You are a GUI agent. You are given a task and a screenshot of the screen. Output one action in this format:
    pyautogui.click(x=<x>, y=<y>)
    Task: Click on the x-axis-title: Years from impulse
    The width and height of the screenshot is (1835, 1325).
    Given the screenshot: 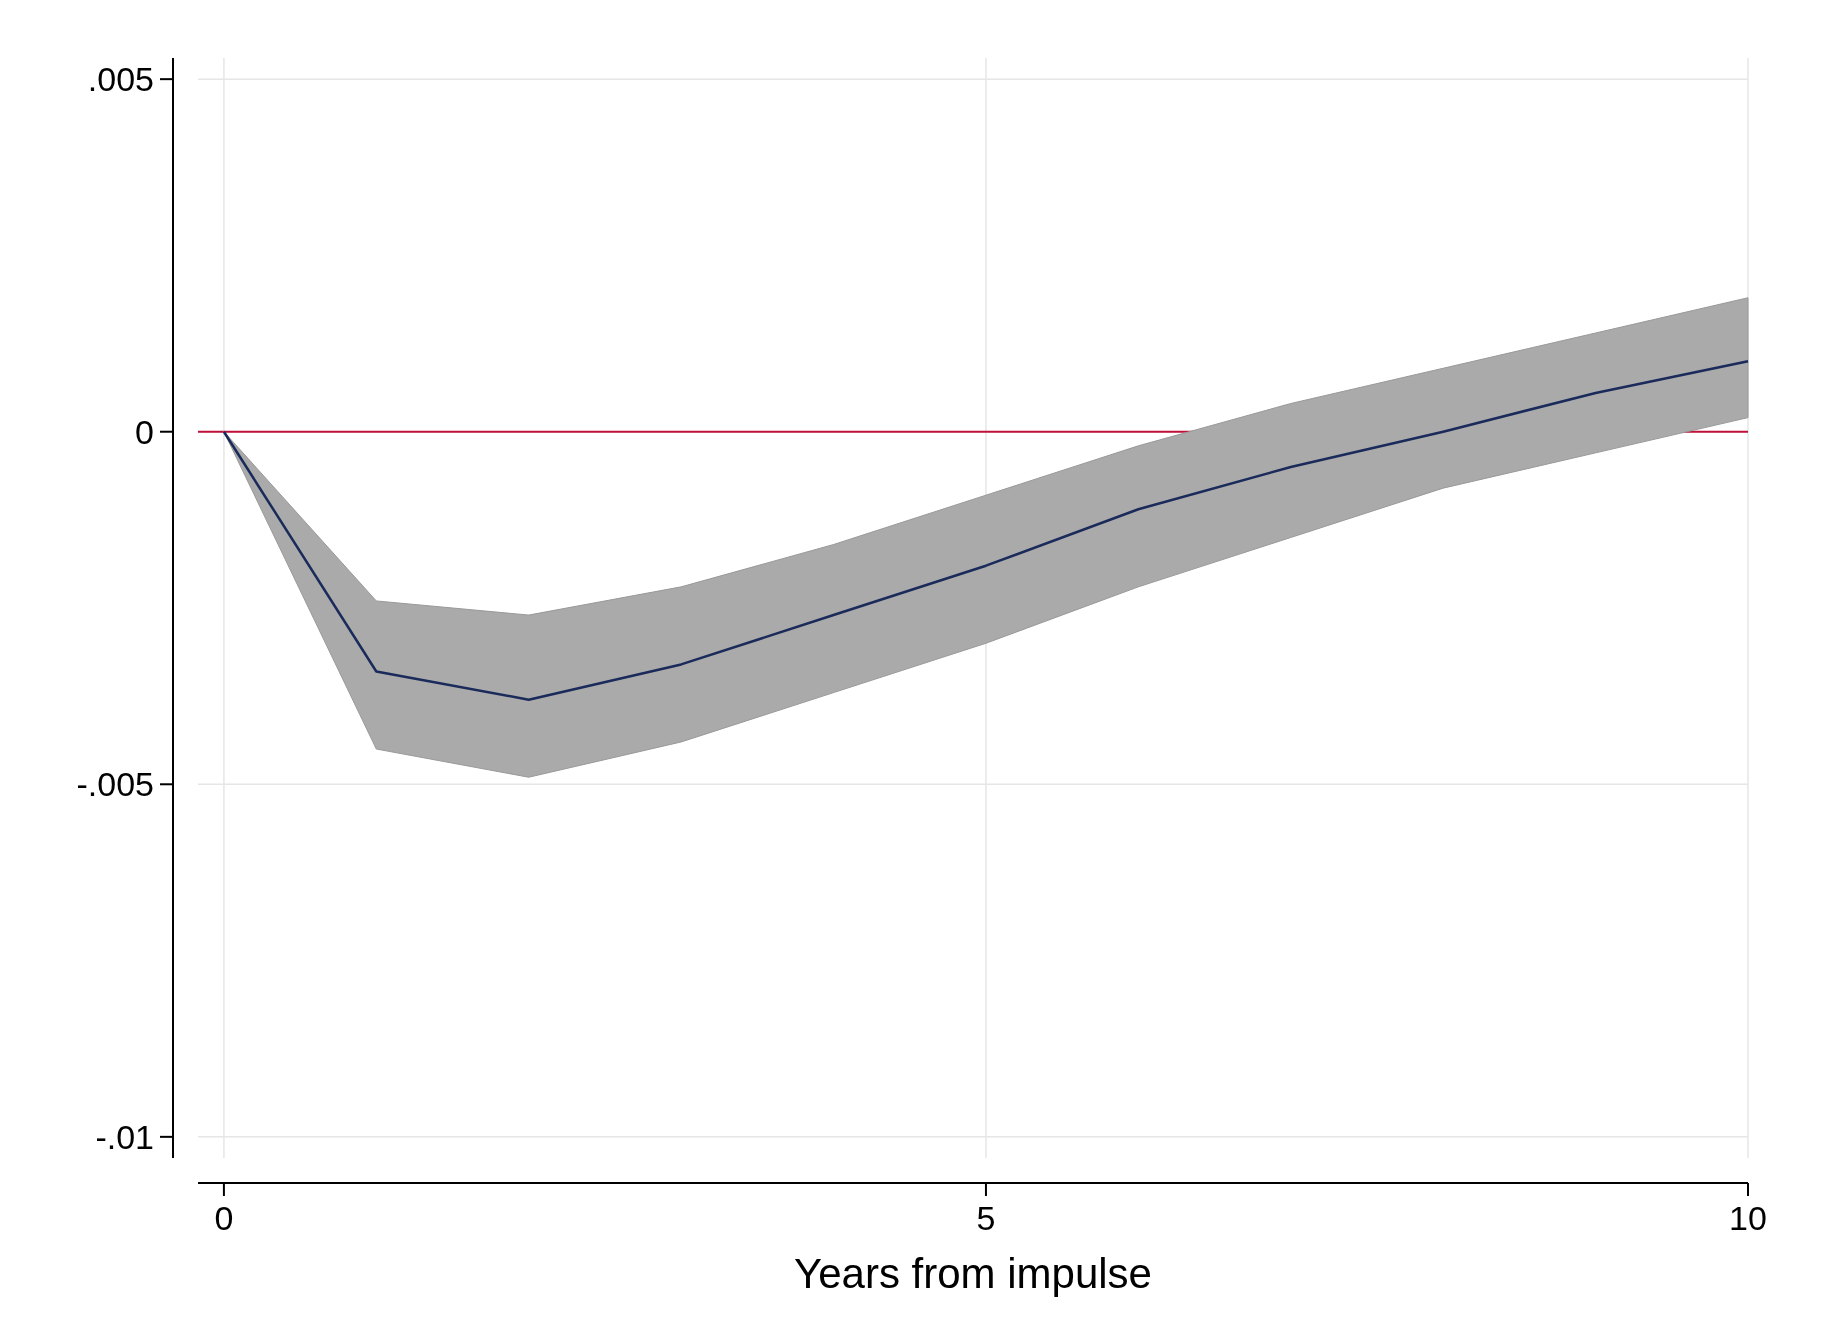 What is the action you would take?
    pyautogui.click(x=973, y=1273)
    